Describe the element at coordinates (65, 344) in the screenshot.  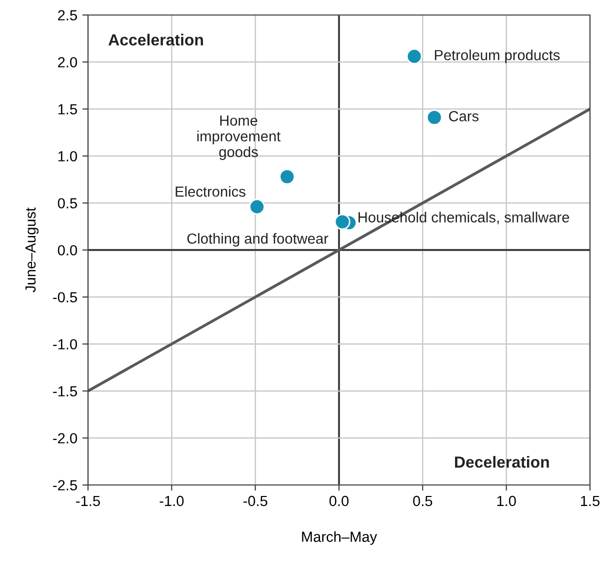
I see `y-tick-label: -1.0` at that location.